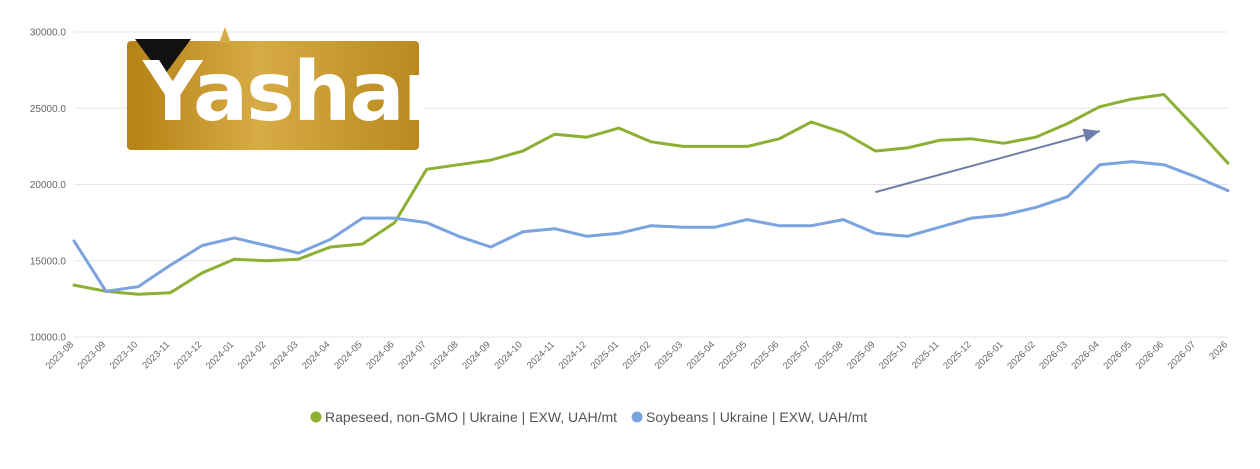 The height and width of the screenshot is (469, 1260). Describe the element at coordinates (1182, 355) in the screenshot. I see `x-tick-label: 2026-07` at that location.